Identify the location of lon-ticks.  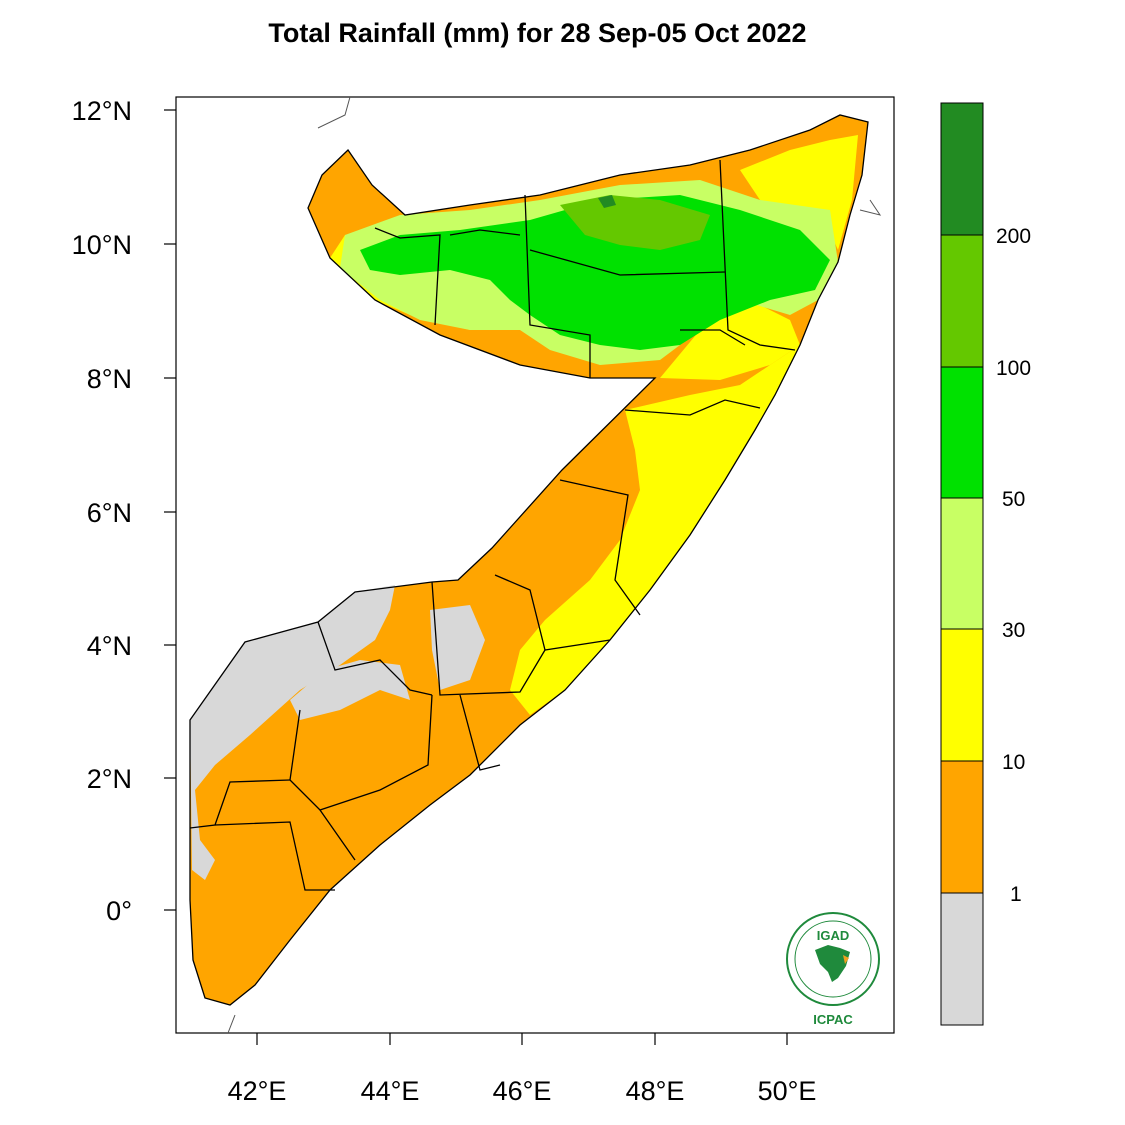
(522, 1039).